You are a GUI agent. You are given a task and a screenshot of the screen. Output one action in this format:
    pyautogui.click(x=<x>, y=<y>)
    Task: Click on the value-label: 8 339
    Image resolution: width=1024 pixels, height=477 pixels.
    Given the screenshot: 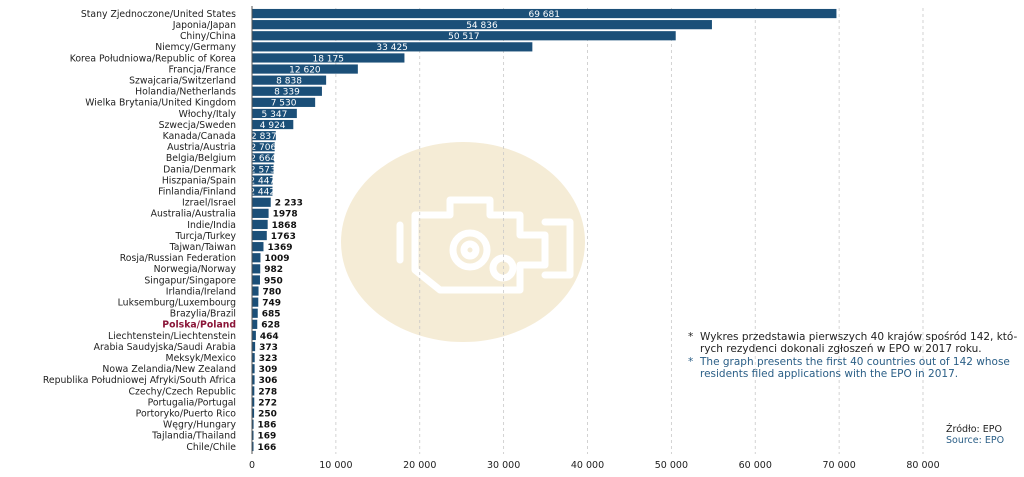 What is the action you would take?
    pyautogui.click(x=287, y=93)
    